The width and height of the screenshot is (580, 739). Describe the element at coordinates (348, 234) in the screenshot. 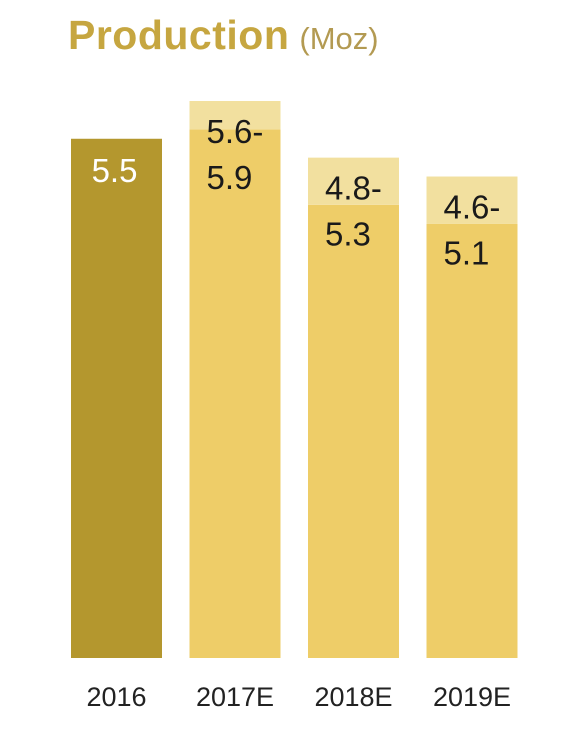

I see `value-label-2018e-line-2: 5.3` at that location.